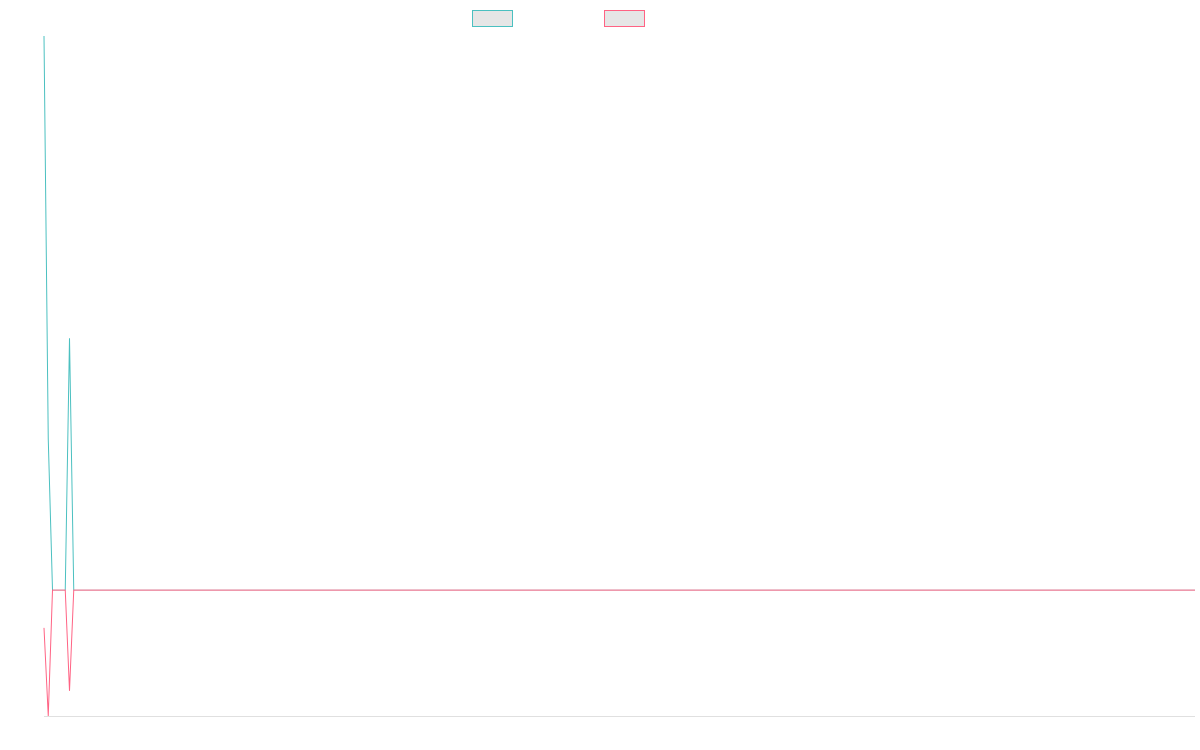 Image resolution: width=1200 pixels, height=750 pixels. What do you see at coordinates (558, 18) in the screenshot?
I see `legend` at bounding box center [558, 18].